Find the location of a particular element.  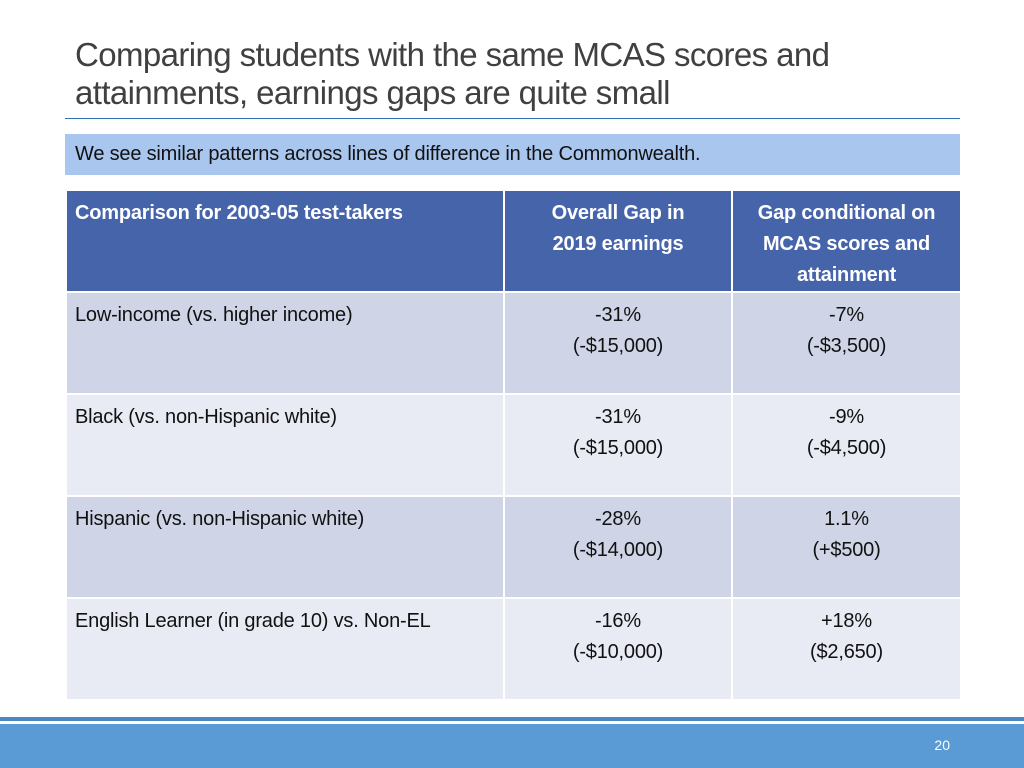

conditional-gap-percent: +18% is located at coordinates (846, 621).